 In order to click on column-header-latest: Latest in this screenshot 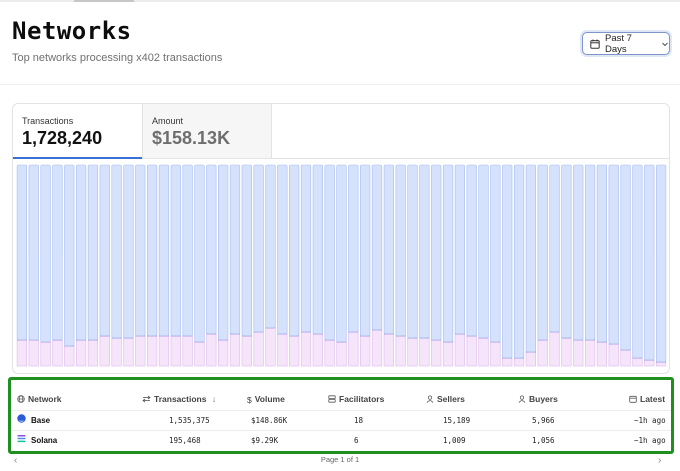, I will do `click(647, 399)`.